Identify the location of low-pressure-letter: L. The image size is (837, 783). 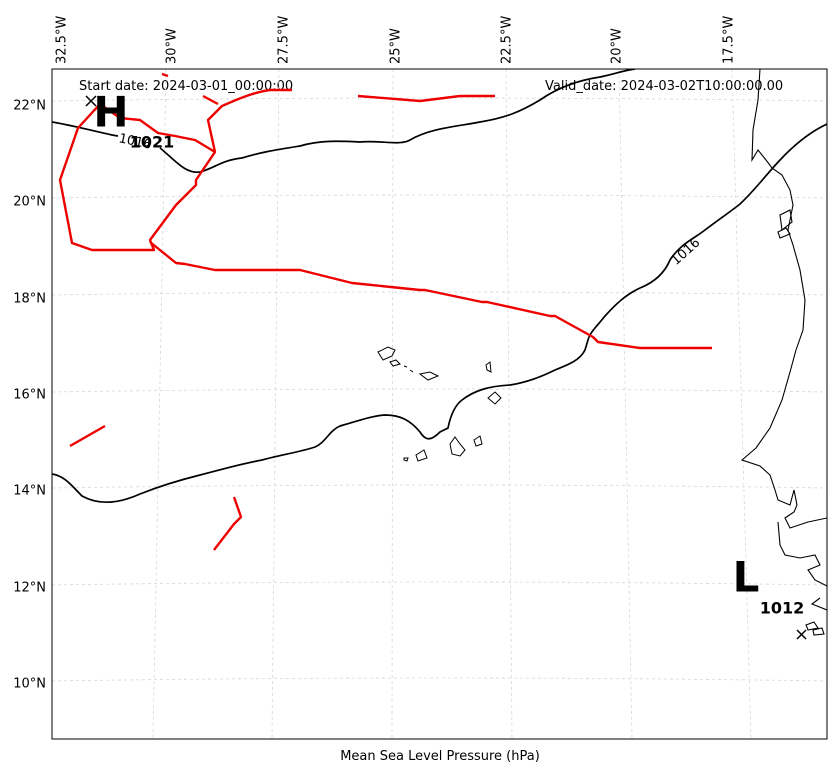
(746, 577).